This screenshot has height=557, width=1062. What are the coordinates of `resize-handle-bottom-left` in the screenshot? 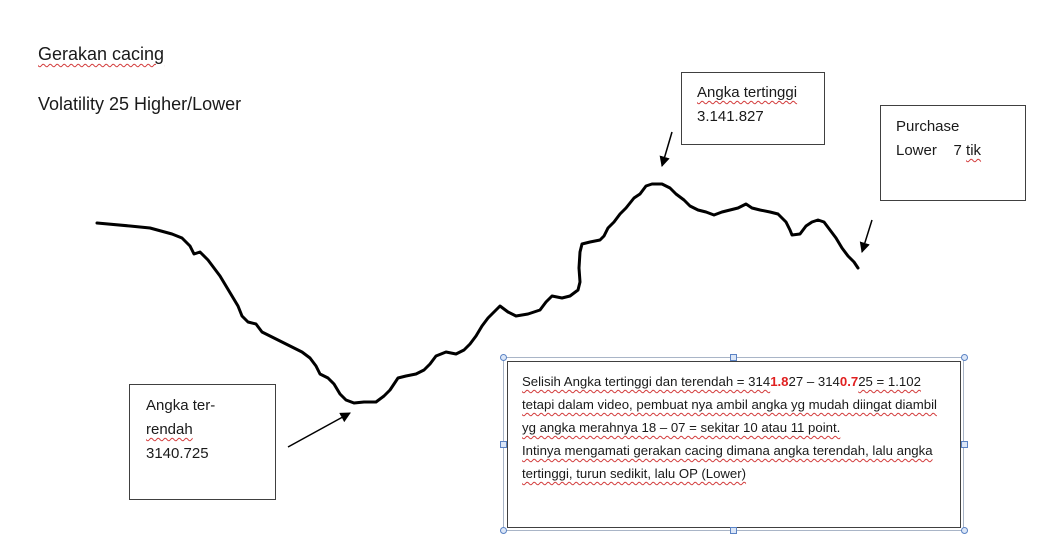 It's located at (503, 530).